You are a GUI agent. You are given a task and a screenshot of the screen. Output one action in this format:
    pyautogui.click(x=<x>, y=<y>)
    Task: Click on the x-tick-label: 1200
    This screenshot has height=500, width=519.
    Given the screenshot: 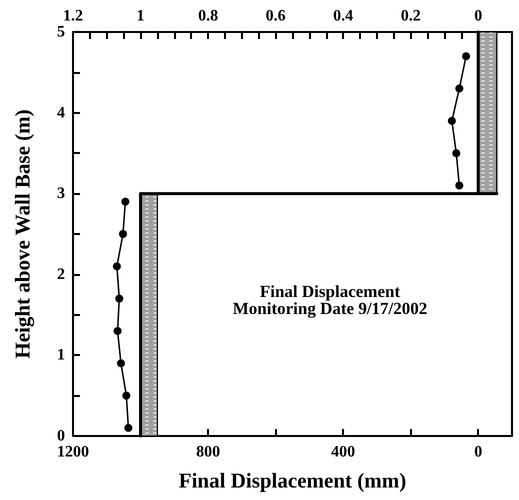 What is the action you would take?
    pyautogui.click(x=73, y=452)
    